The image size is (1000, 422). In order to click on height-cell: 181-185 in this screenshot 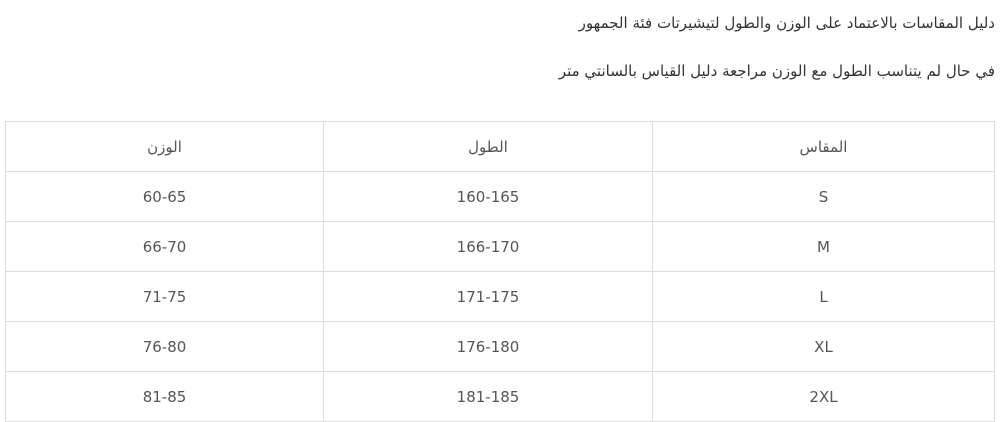, I will do `click(488, 396)`.